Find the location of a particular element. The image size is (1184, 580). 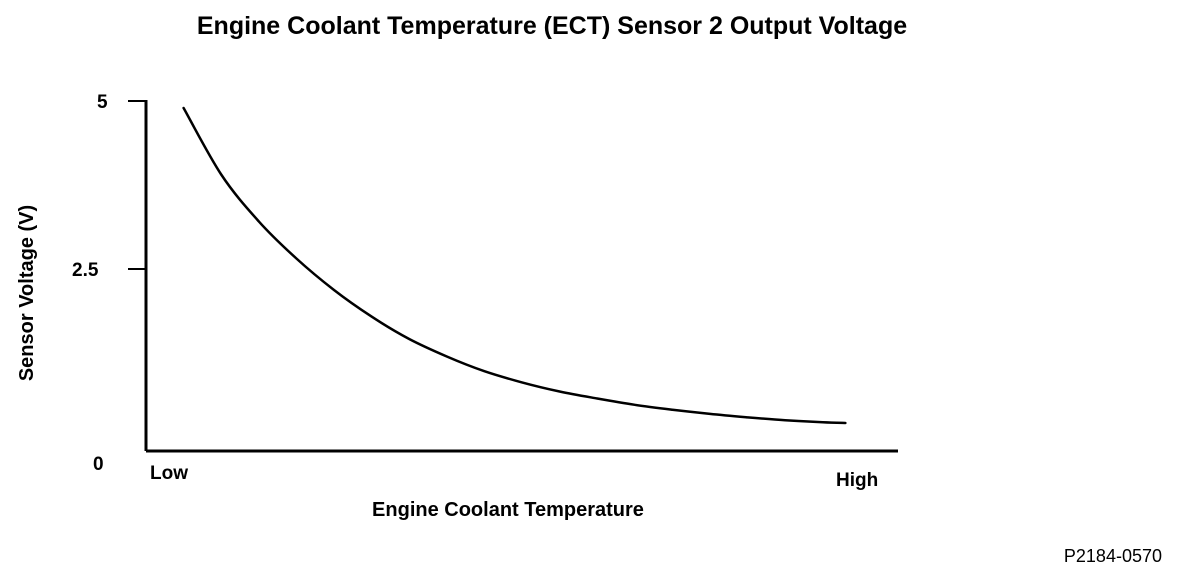

y-tick-label-2-5: 2.5 is located at coordinates (85, 270).